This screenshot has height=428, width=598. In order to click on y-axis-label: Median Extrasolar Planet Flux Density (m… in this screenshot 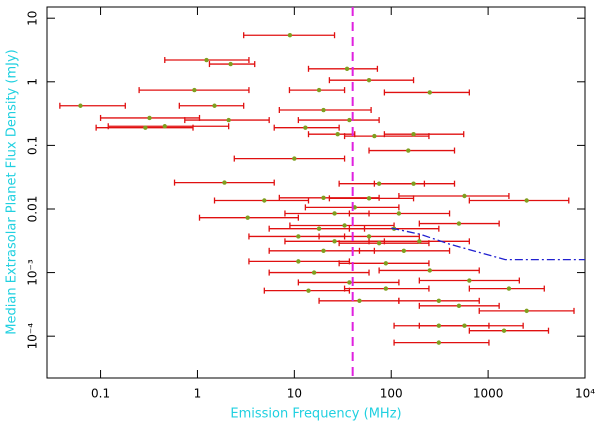, I will do `click(12, 191)`.